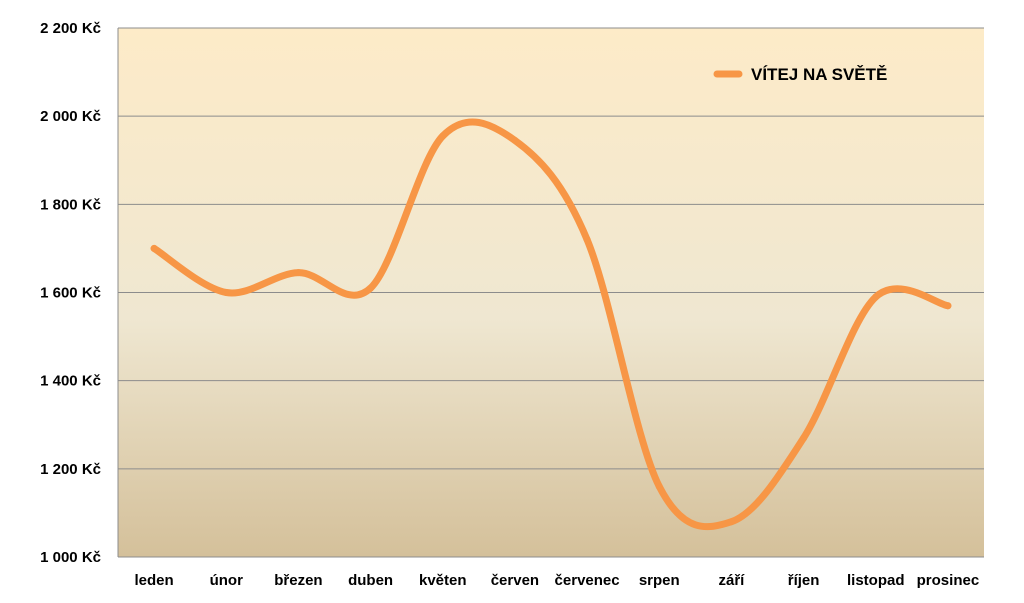  I want to click on y-tick-label: 2 200 Kč, so click(70, 28).